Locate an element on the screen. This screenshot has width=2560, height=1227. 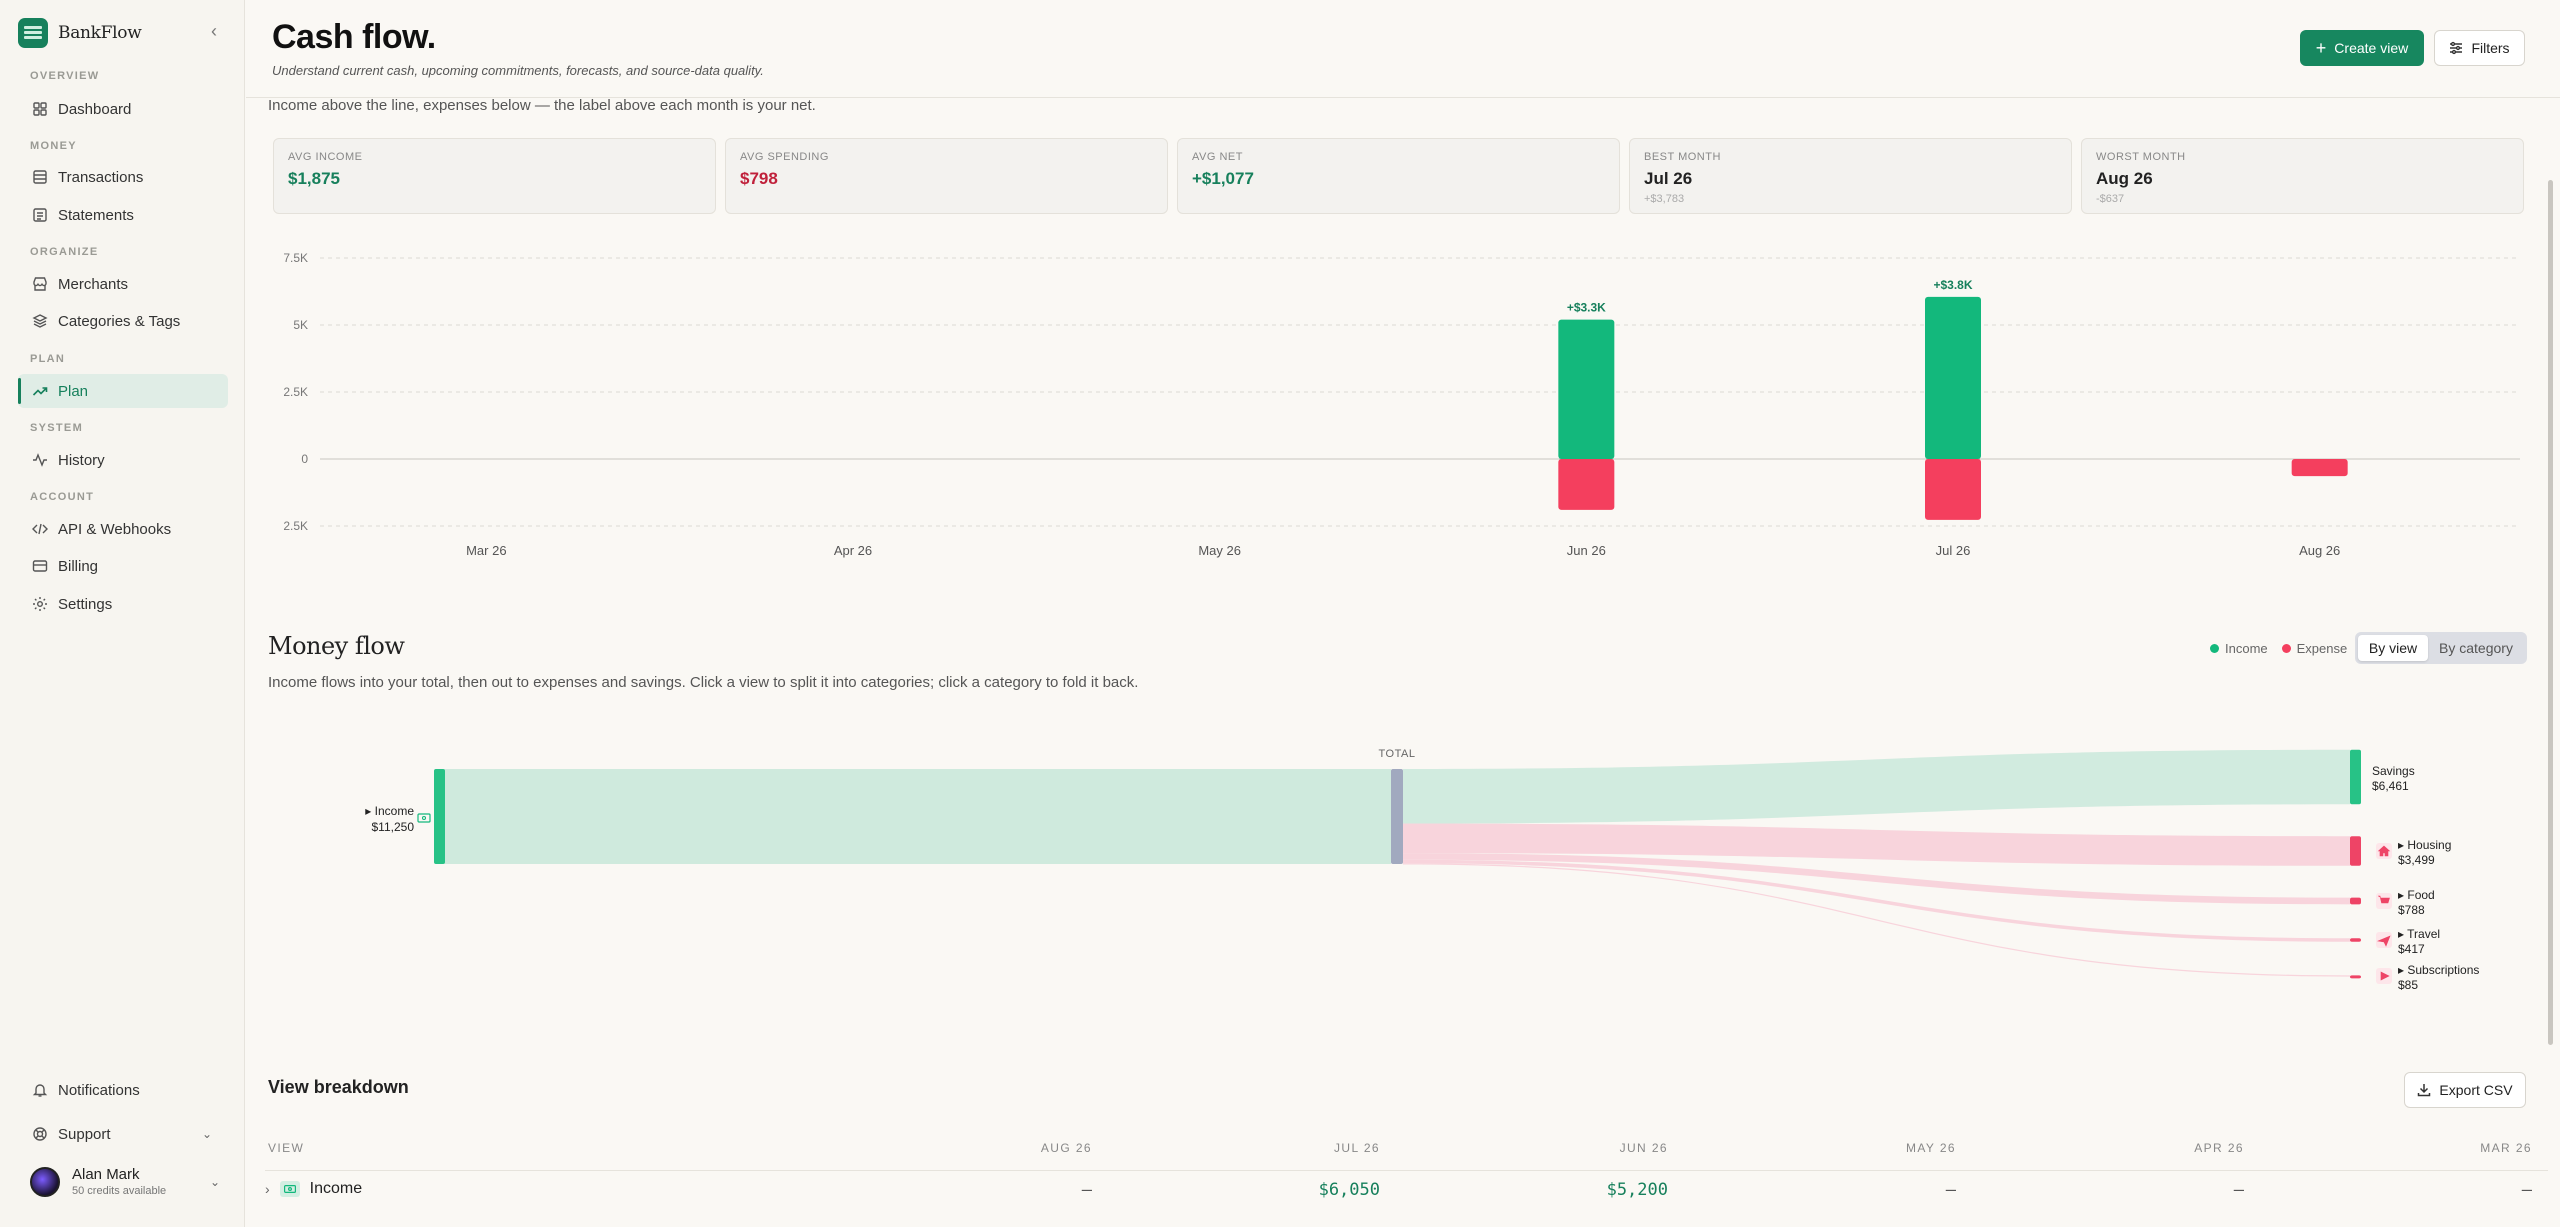
sidebar-item-label: Merchants is located at coordinates (93, 284).